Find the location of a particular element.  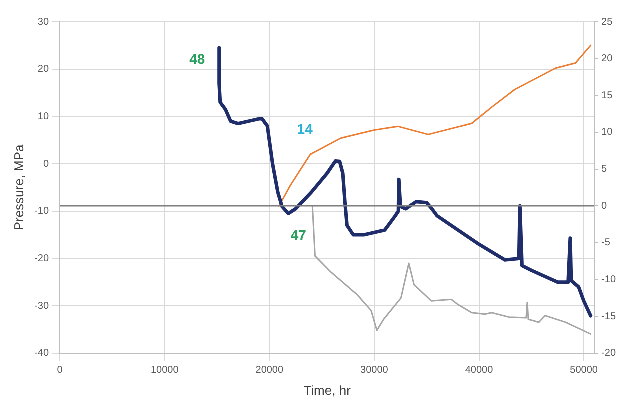

x-axis-title: Time, hr is located at coordinates (328, 390).